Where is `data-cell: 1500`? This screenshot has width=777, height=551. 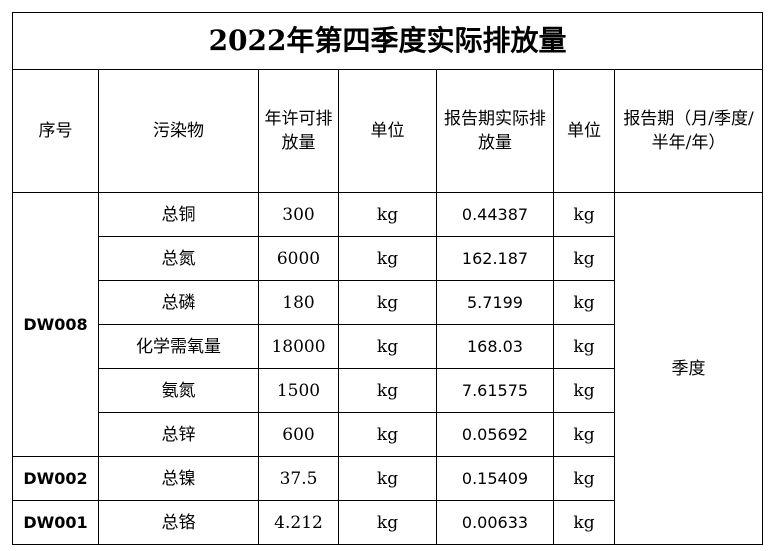
data-cell: 1500 is located at coordinates (298, 390).